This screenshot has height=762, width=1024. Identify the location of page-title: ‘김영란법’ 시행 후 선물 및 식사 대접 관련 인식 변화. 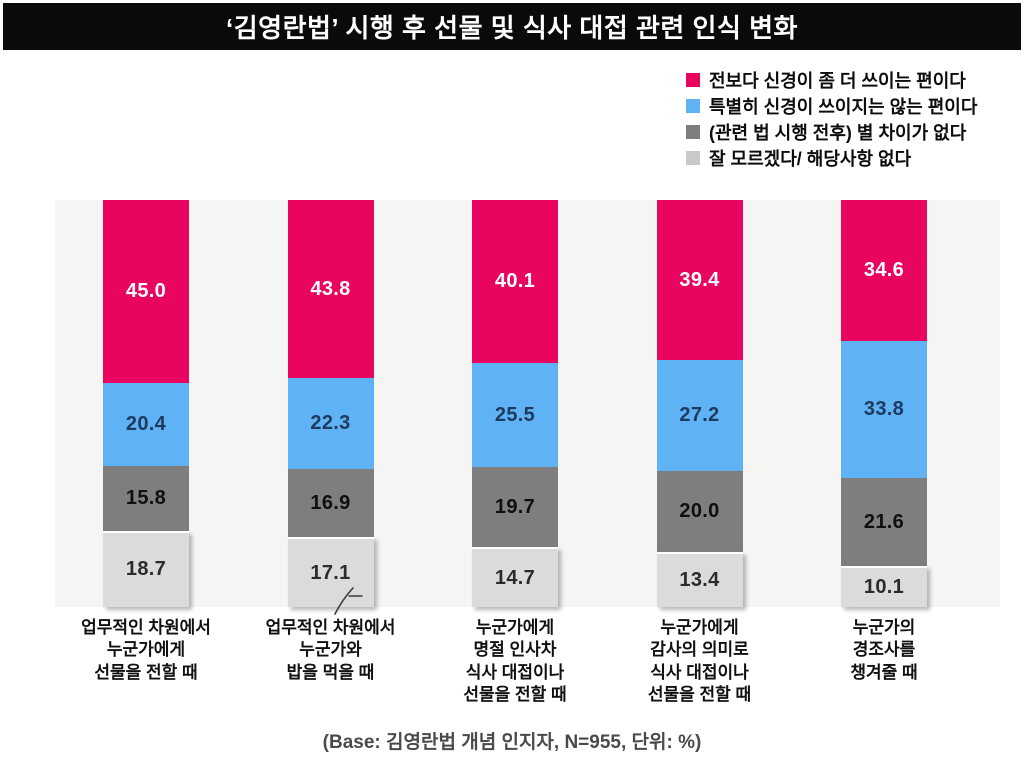
(512, 28).